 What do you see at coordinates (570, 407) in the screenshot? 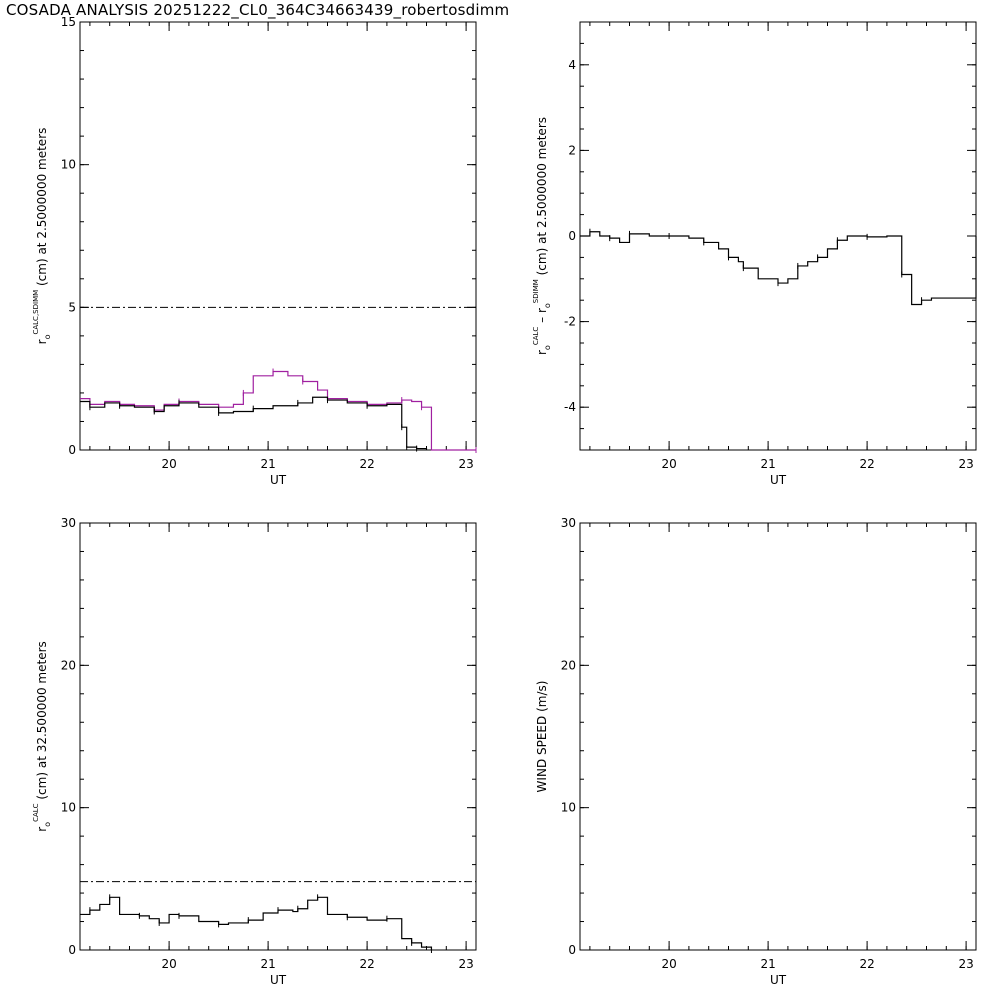
I see `y-tick-label: -4` at bounding box center [570, 407].